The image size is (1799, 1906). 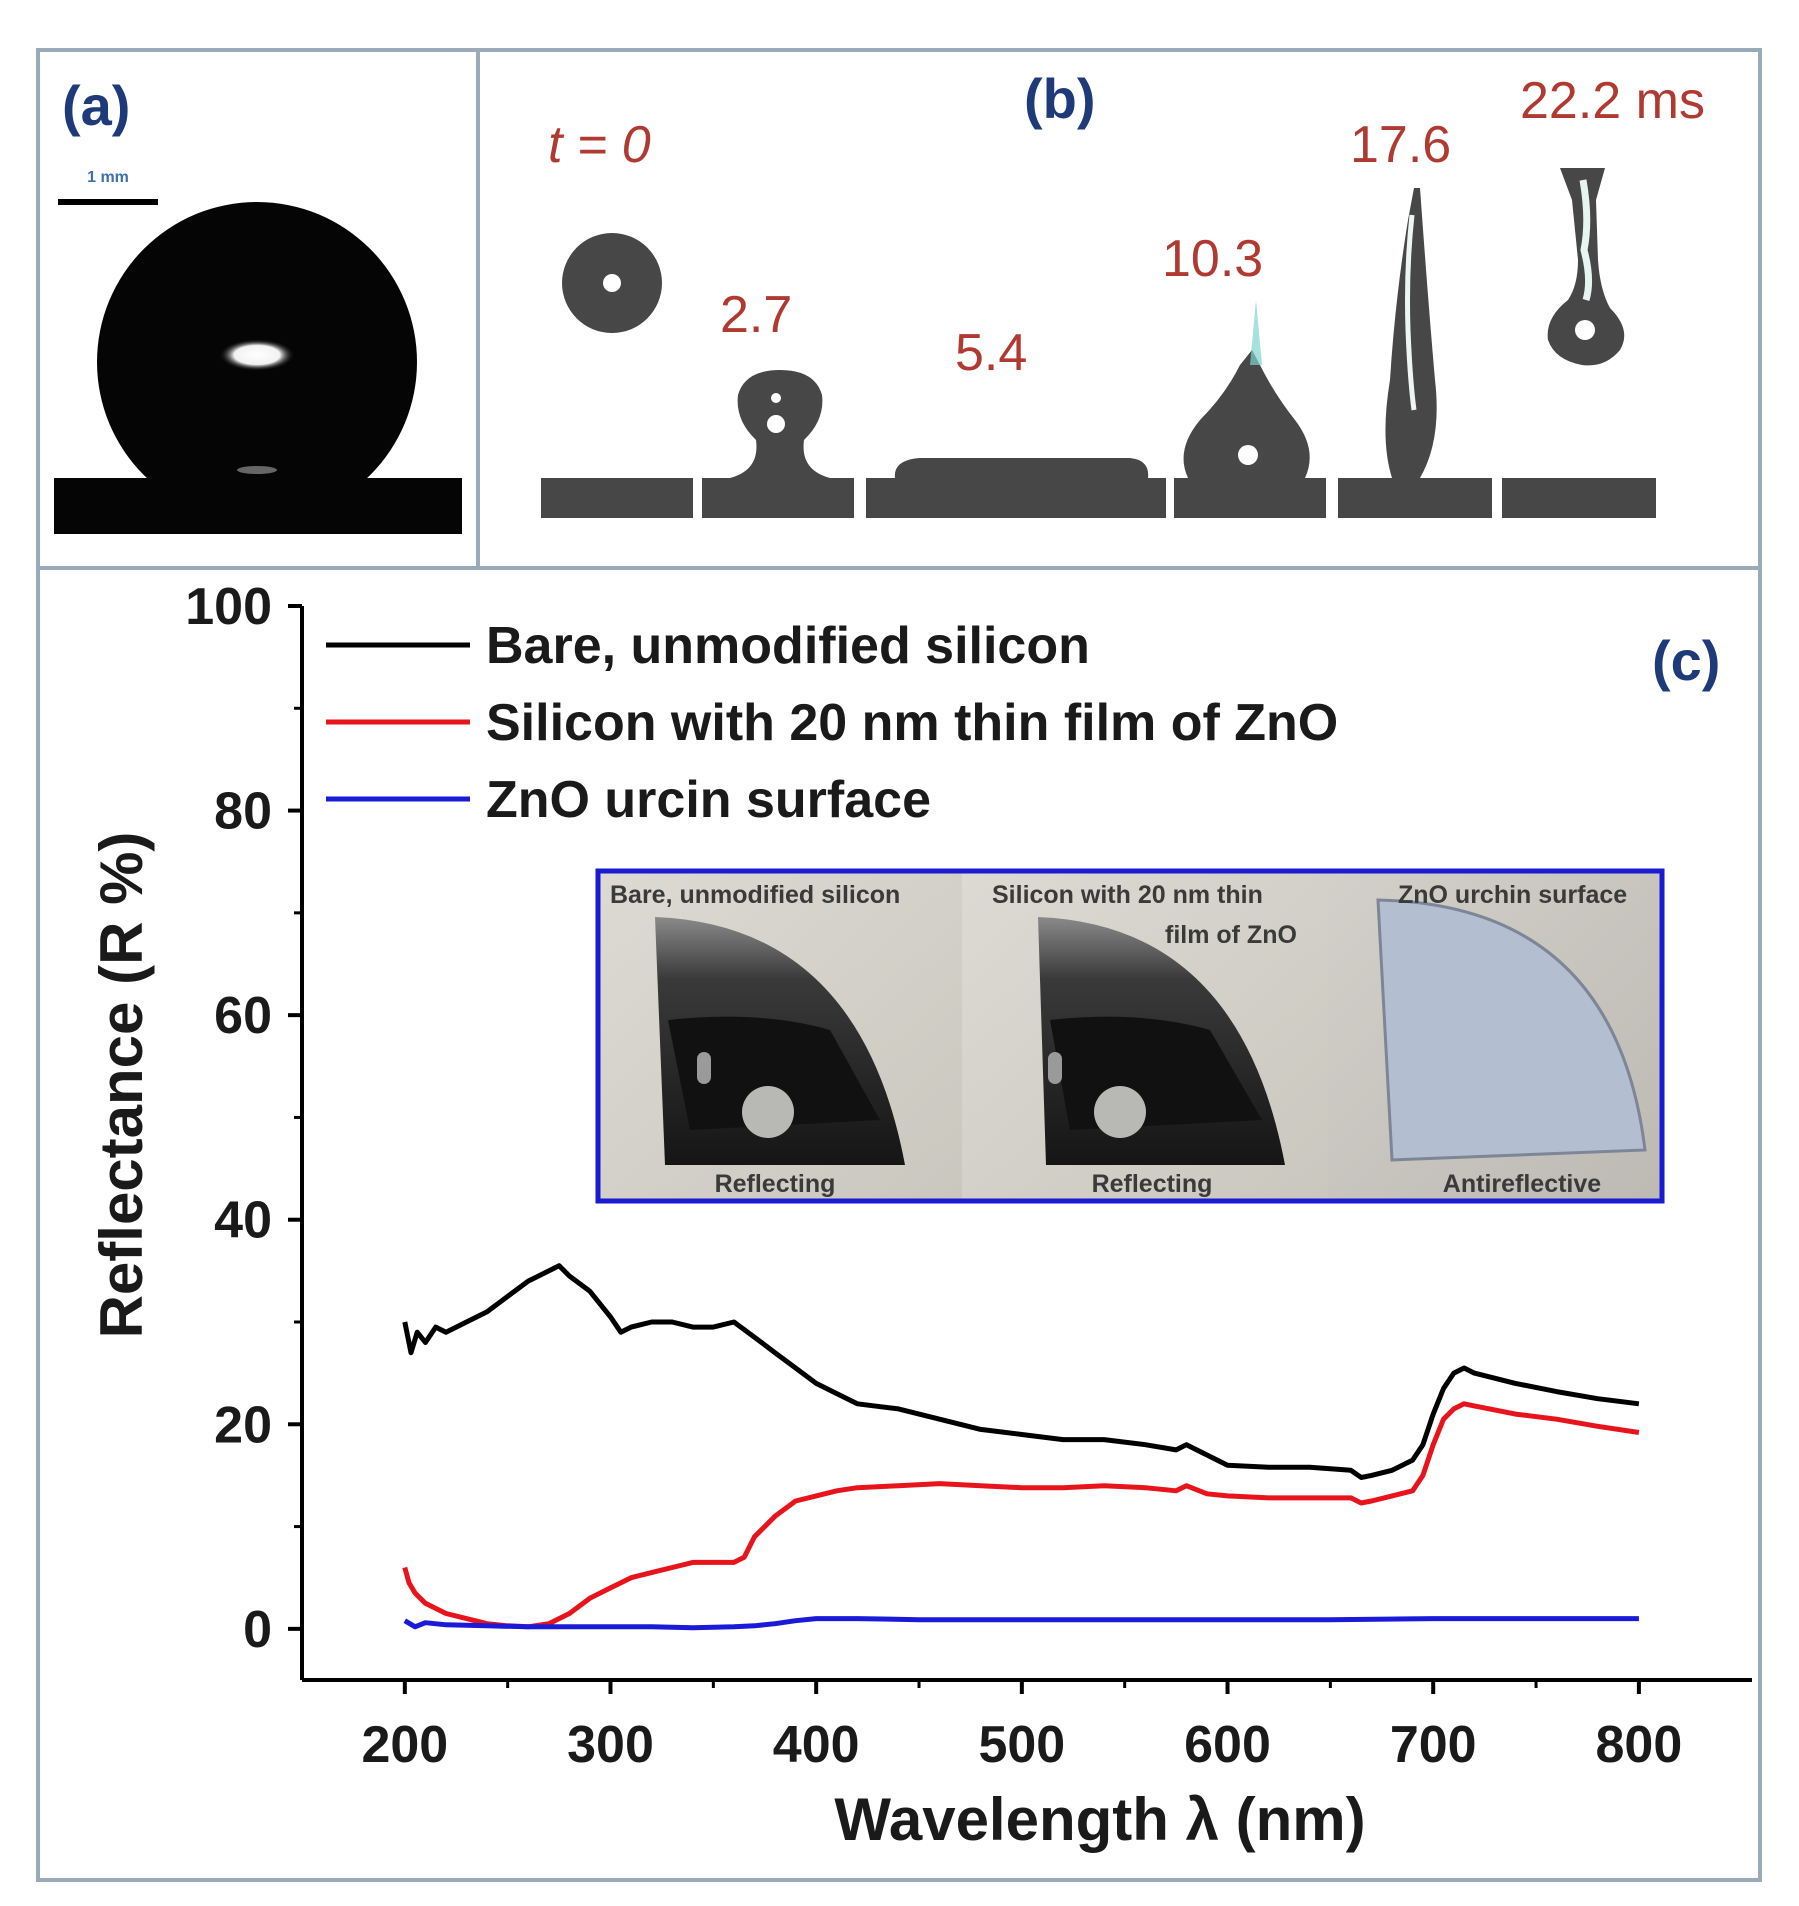 I want to click on substrate, so click(x=258, y=506).